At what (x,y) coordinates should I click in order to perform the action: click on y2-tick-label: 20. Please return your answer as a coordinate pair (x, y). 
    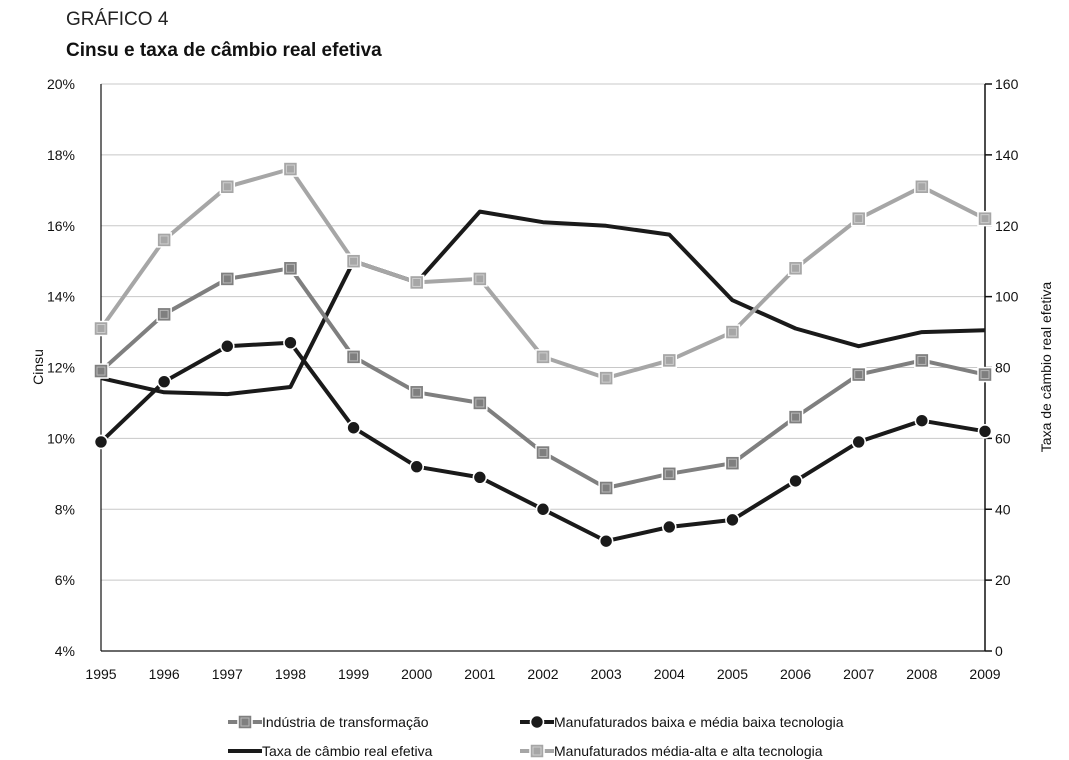
    Looking at the image, I should click on (1003, 580).